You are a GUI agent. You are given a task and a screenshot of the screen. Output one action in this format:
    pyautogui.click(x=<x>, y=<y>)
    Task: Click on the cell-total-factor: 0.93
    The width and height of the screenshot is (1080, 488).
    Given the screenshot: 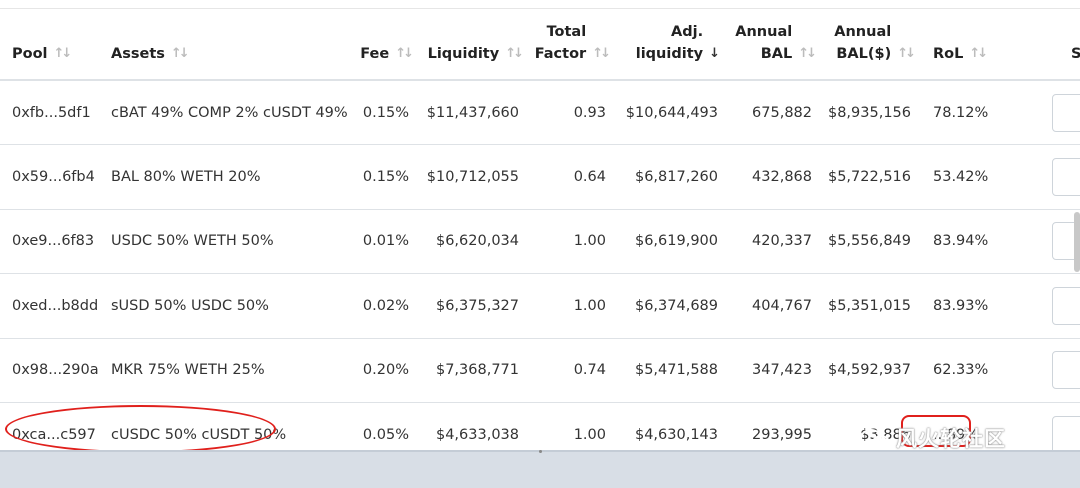 What is the action you would take?
    pyautogui.click(x=570, y=112)
    